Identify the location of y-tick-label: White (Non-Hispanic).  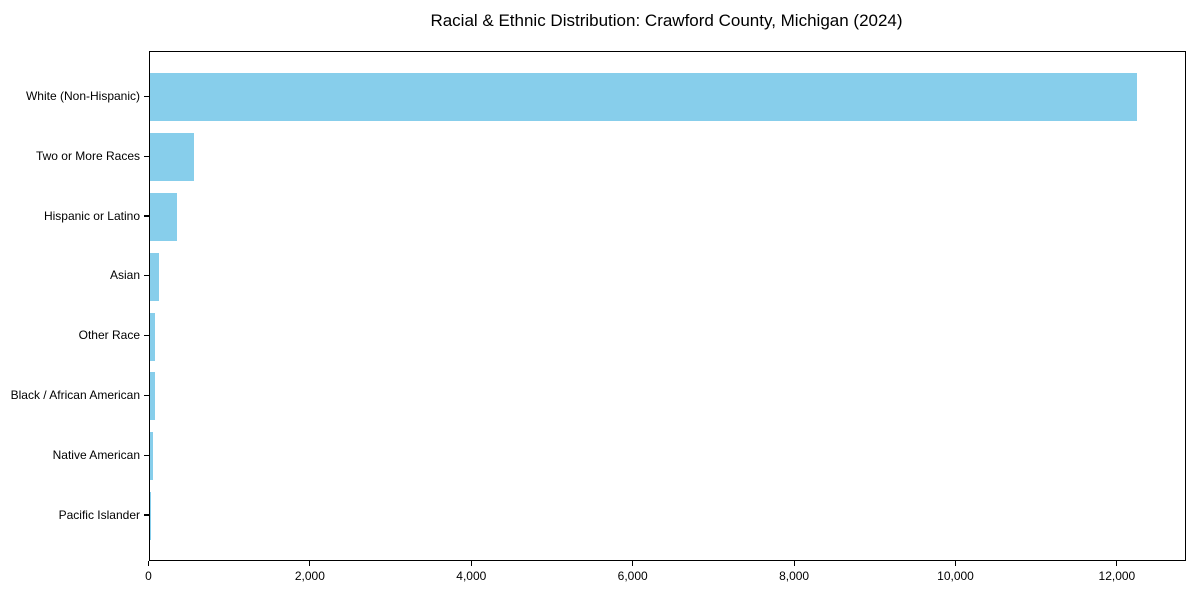
(82, 95).